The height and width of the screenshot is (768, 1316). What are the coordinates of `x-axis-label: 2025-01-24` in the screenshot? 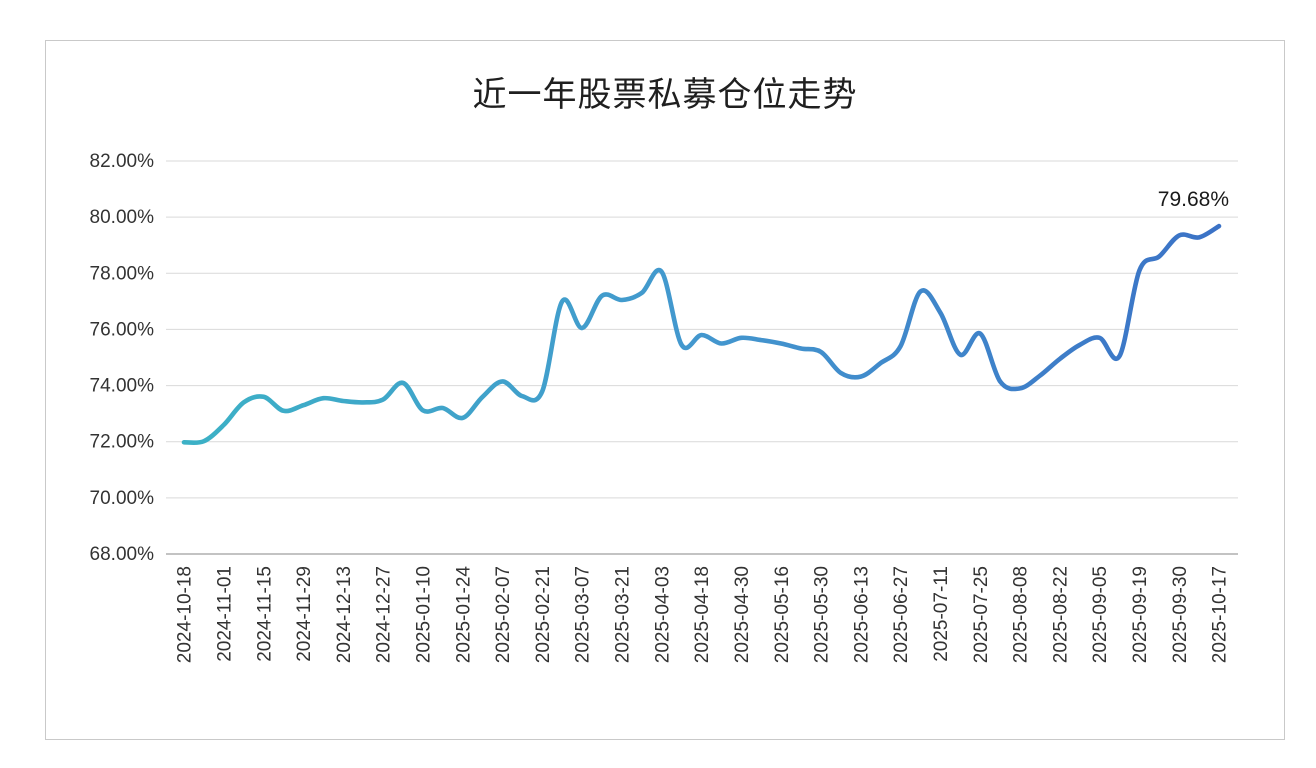 It's located at (463, 615).